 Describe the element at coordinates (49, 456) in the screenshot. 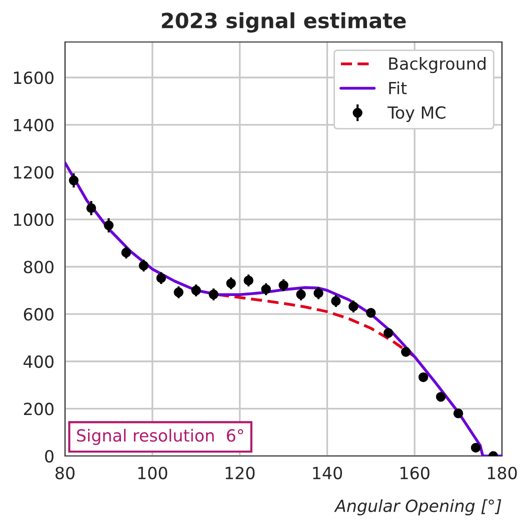

I see `y-tick-label: 0` at that location.